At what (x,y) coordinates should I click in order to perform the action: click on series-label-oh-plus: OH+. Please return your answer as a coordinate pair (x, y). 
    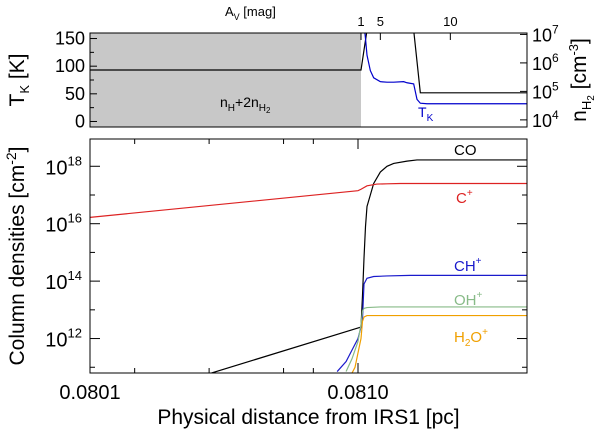
    Looking at the image, I should click on (468, 299).